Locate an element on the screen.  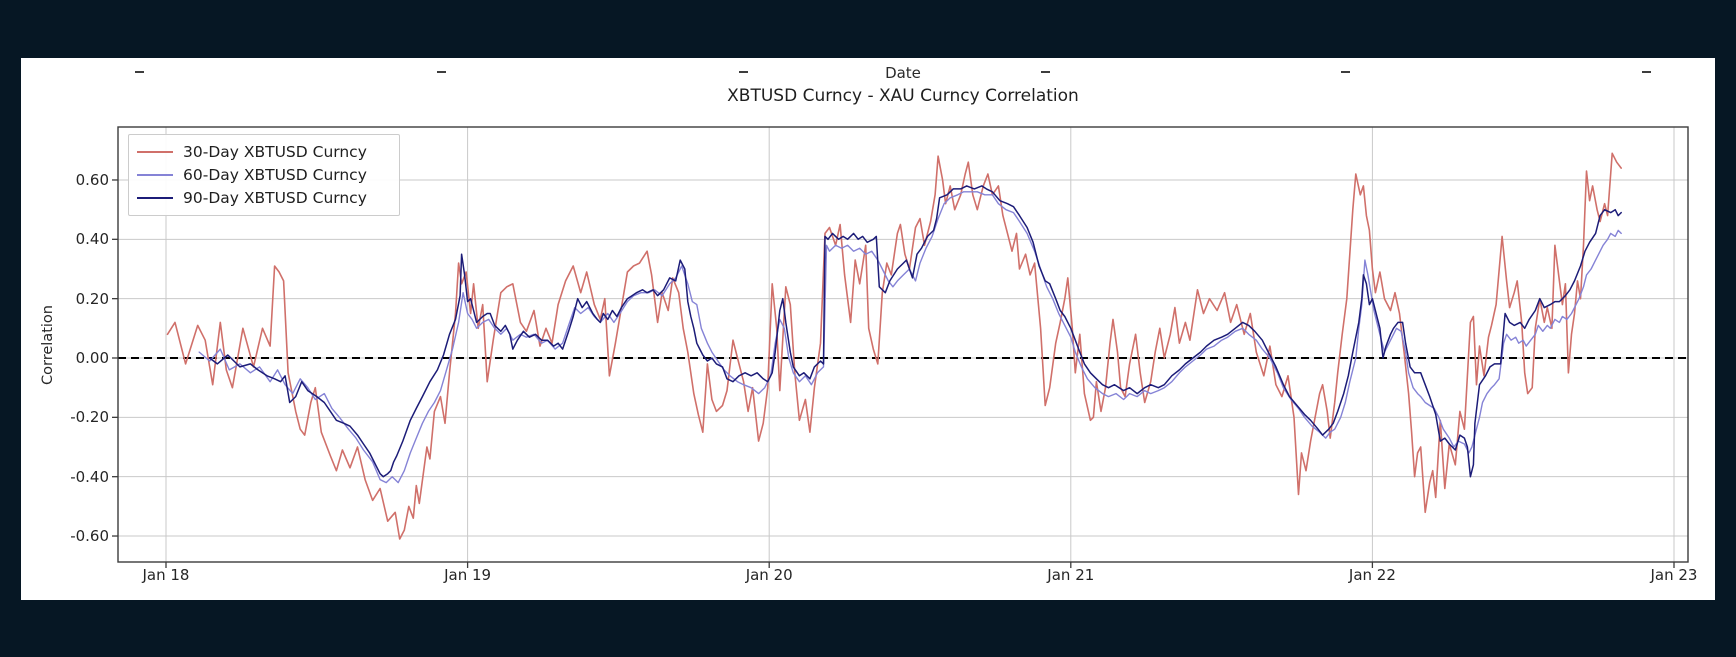
x-tick-label: Jan 18 is located at coordinates (166, 575).